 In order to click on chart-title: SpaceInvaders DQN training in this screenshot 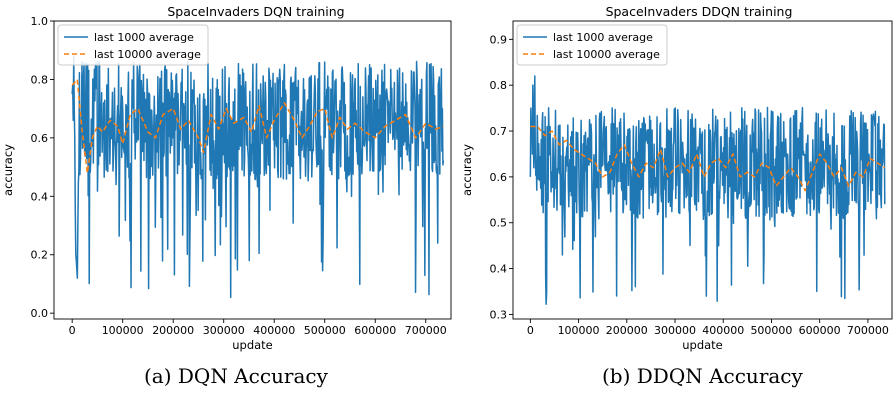, I will do `click(255, 11)`.